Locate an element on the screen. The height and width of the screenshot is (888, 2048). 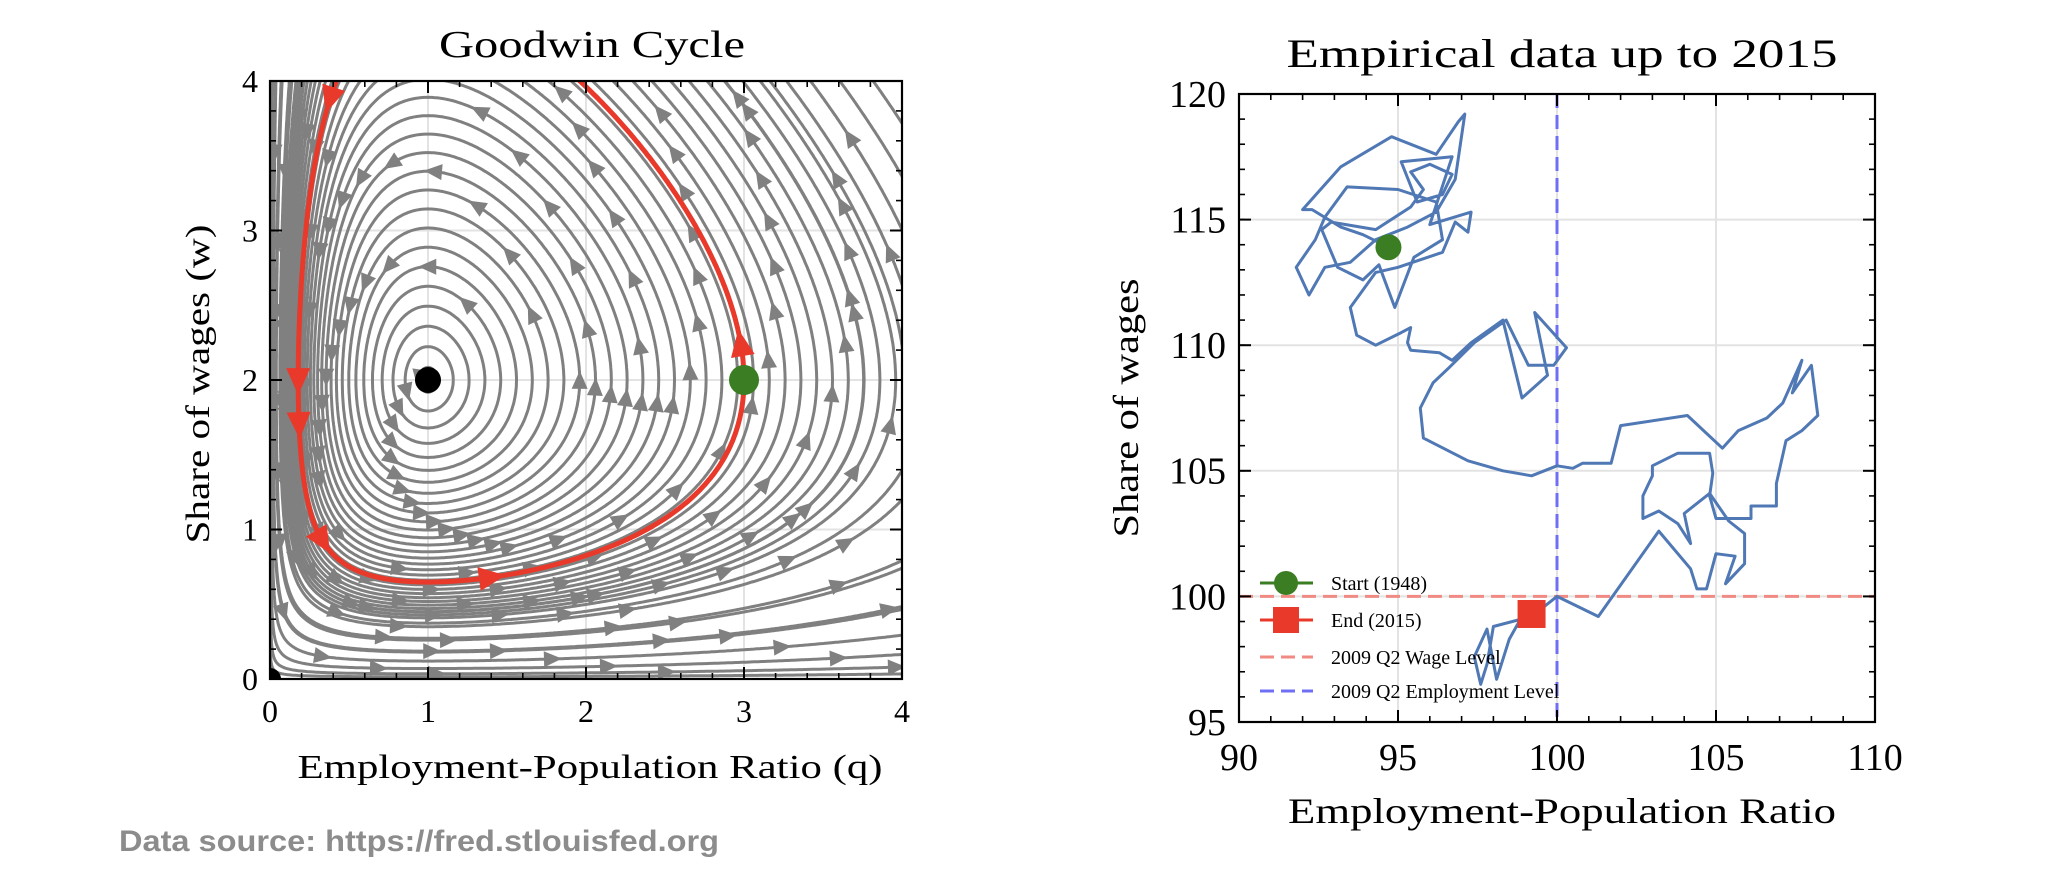
y-tick-label: 105 is located at coordinates (1197, 472).